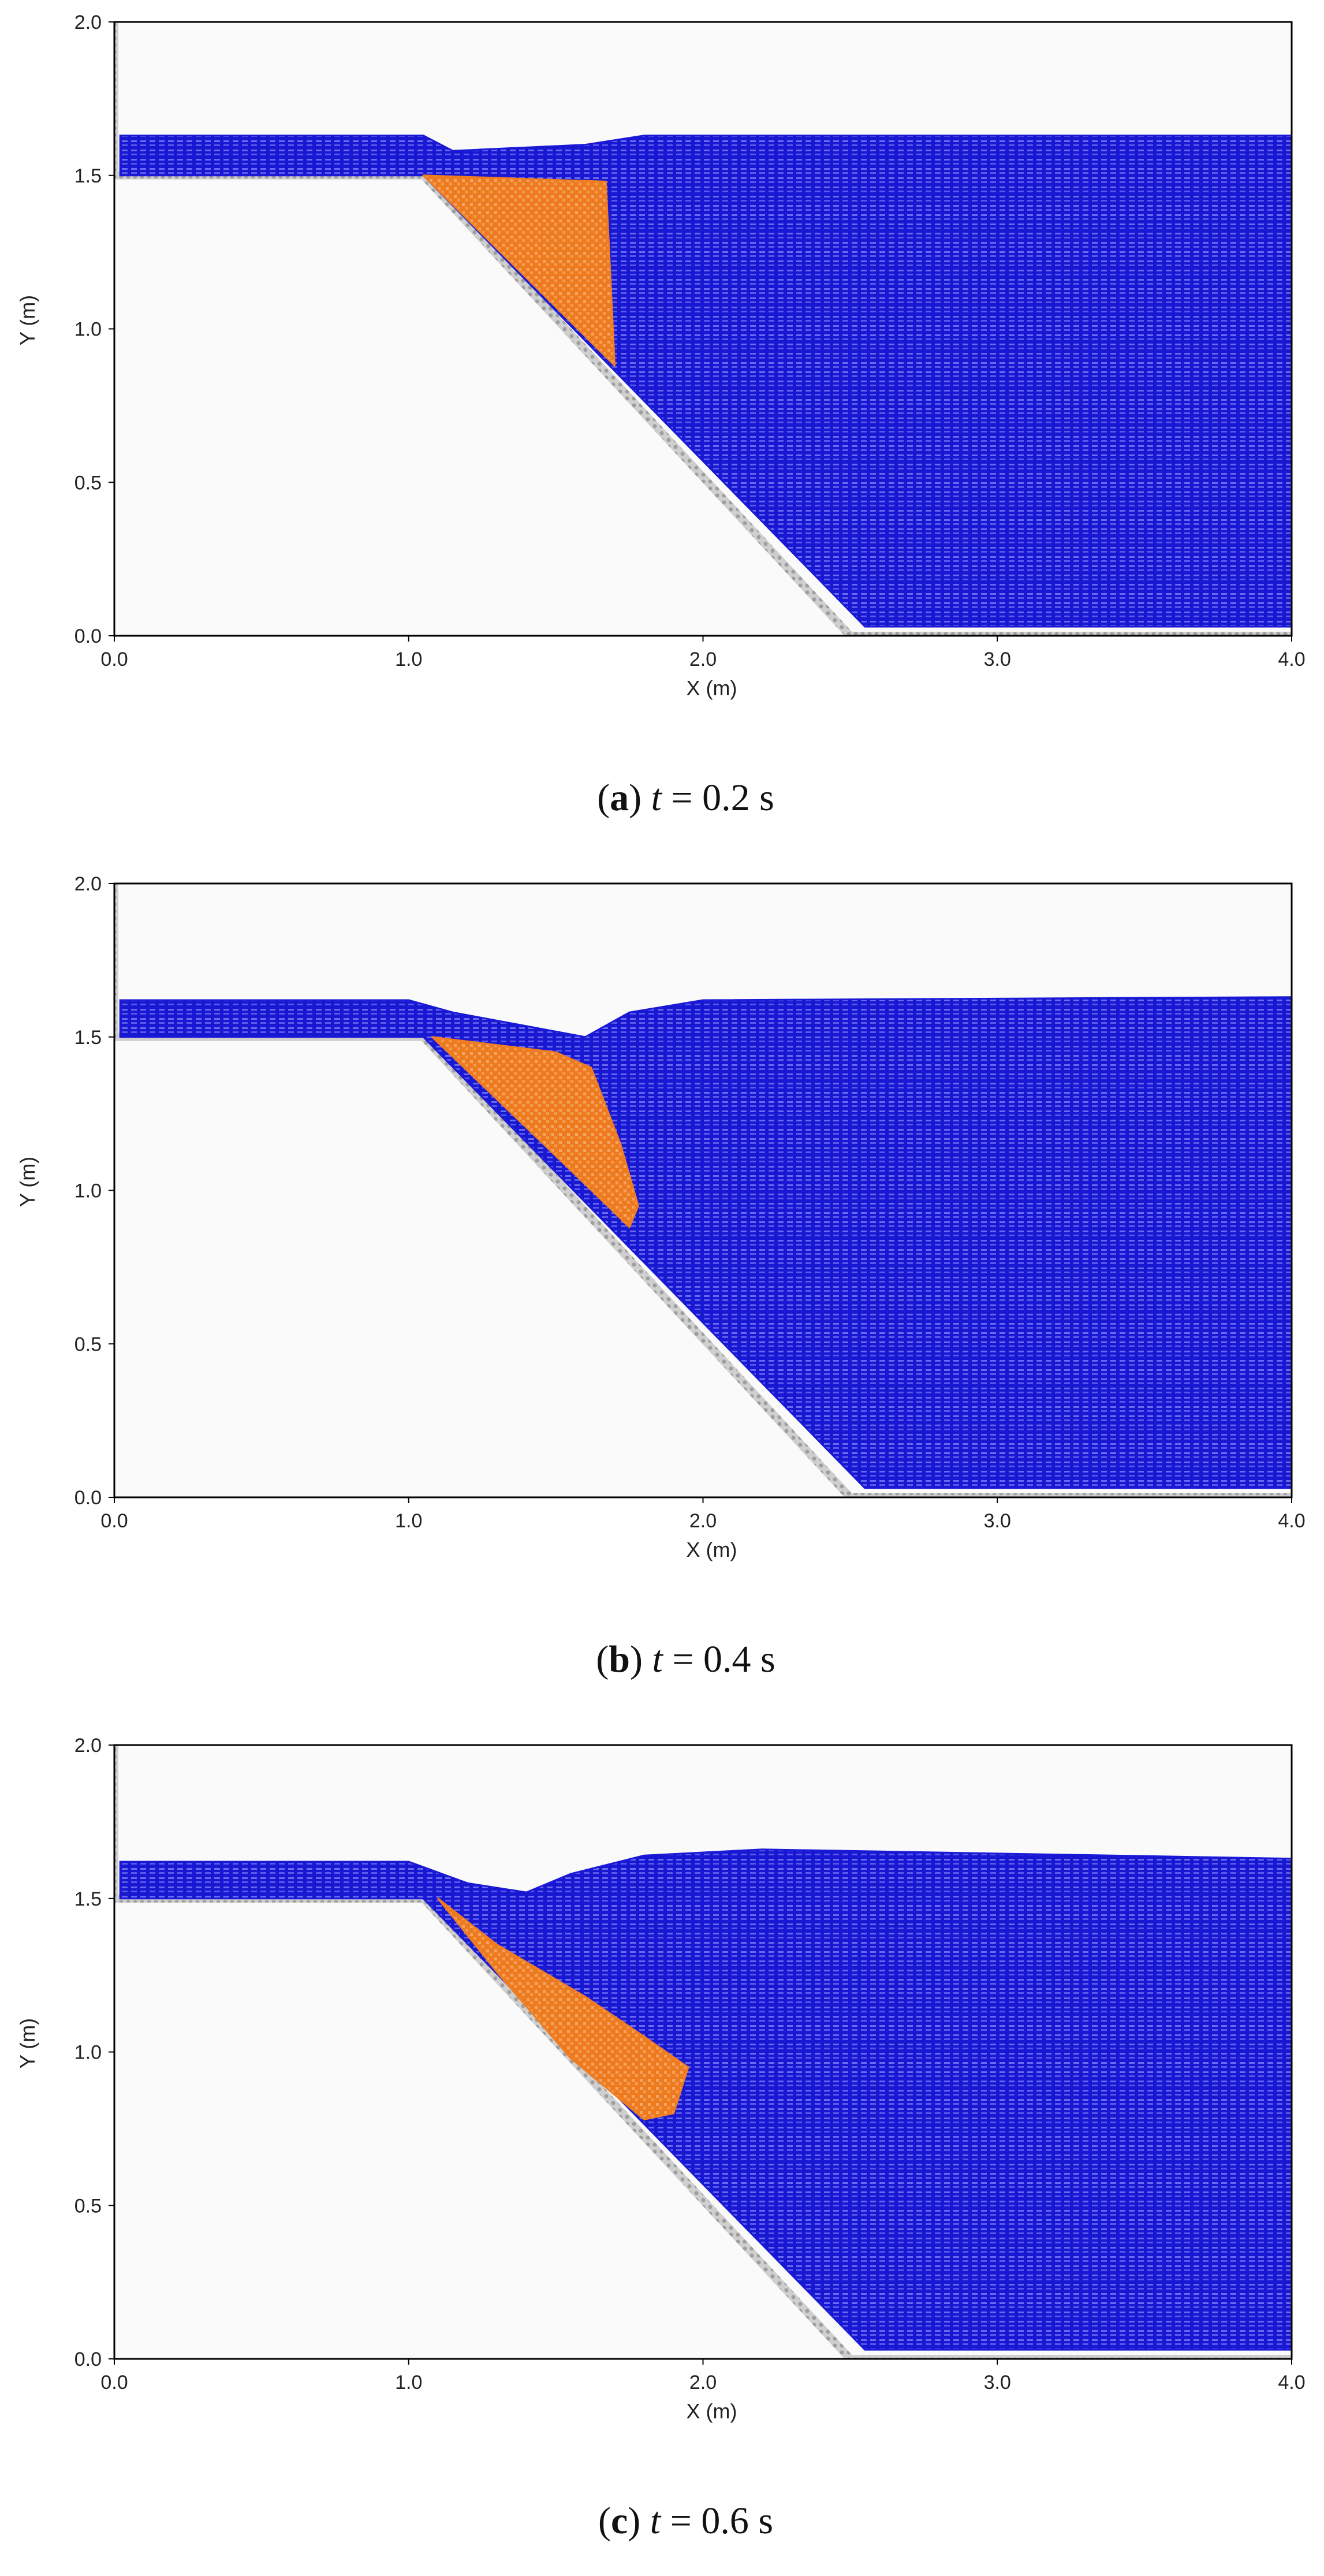 The height and width of the screenshot is (2576, 1324). I want to click on panel-caption: (c) t = 0.6 s, so click(685, 2521).